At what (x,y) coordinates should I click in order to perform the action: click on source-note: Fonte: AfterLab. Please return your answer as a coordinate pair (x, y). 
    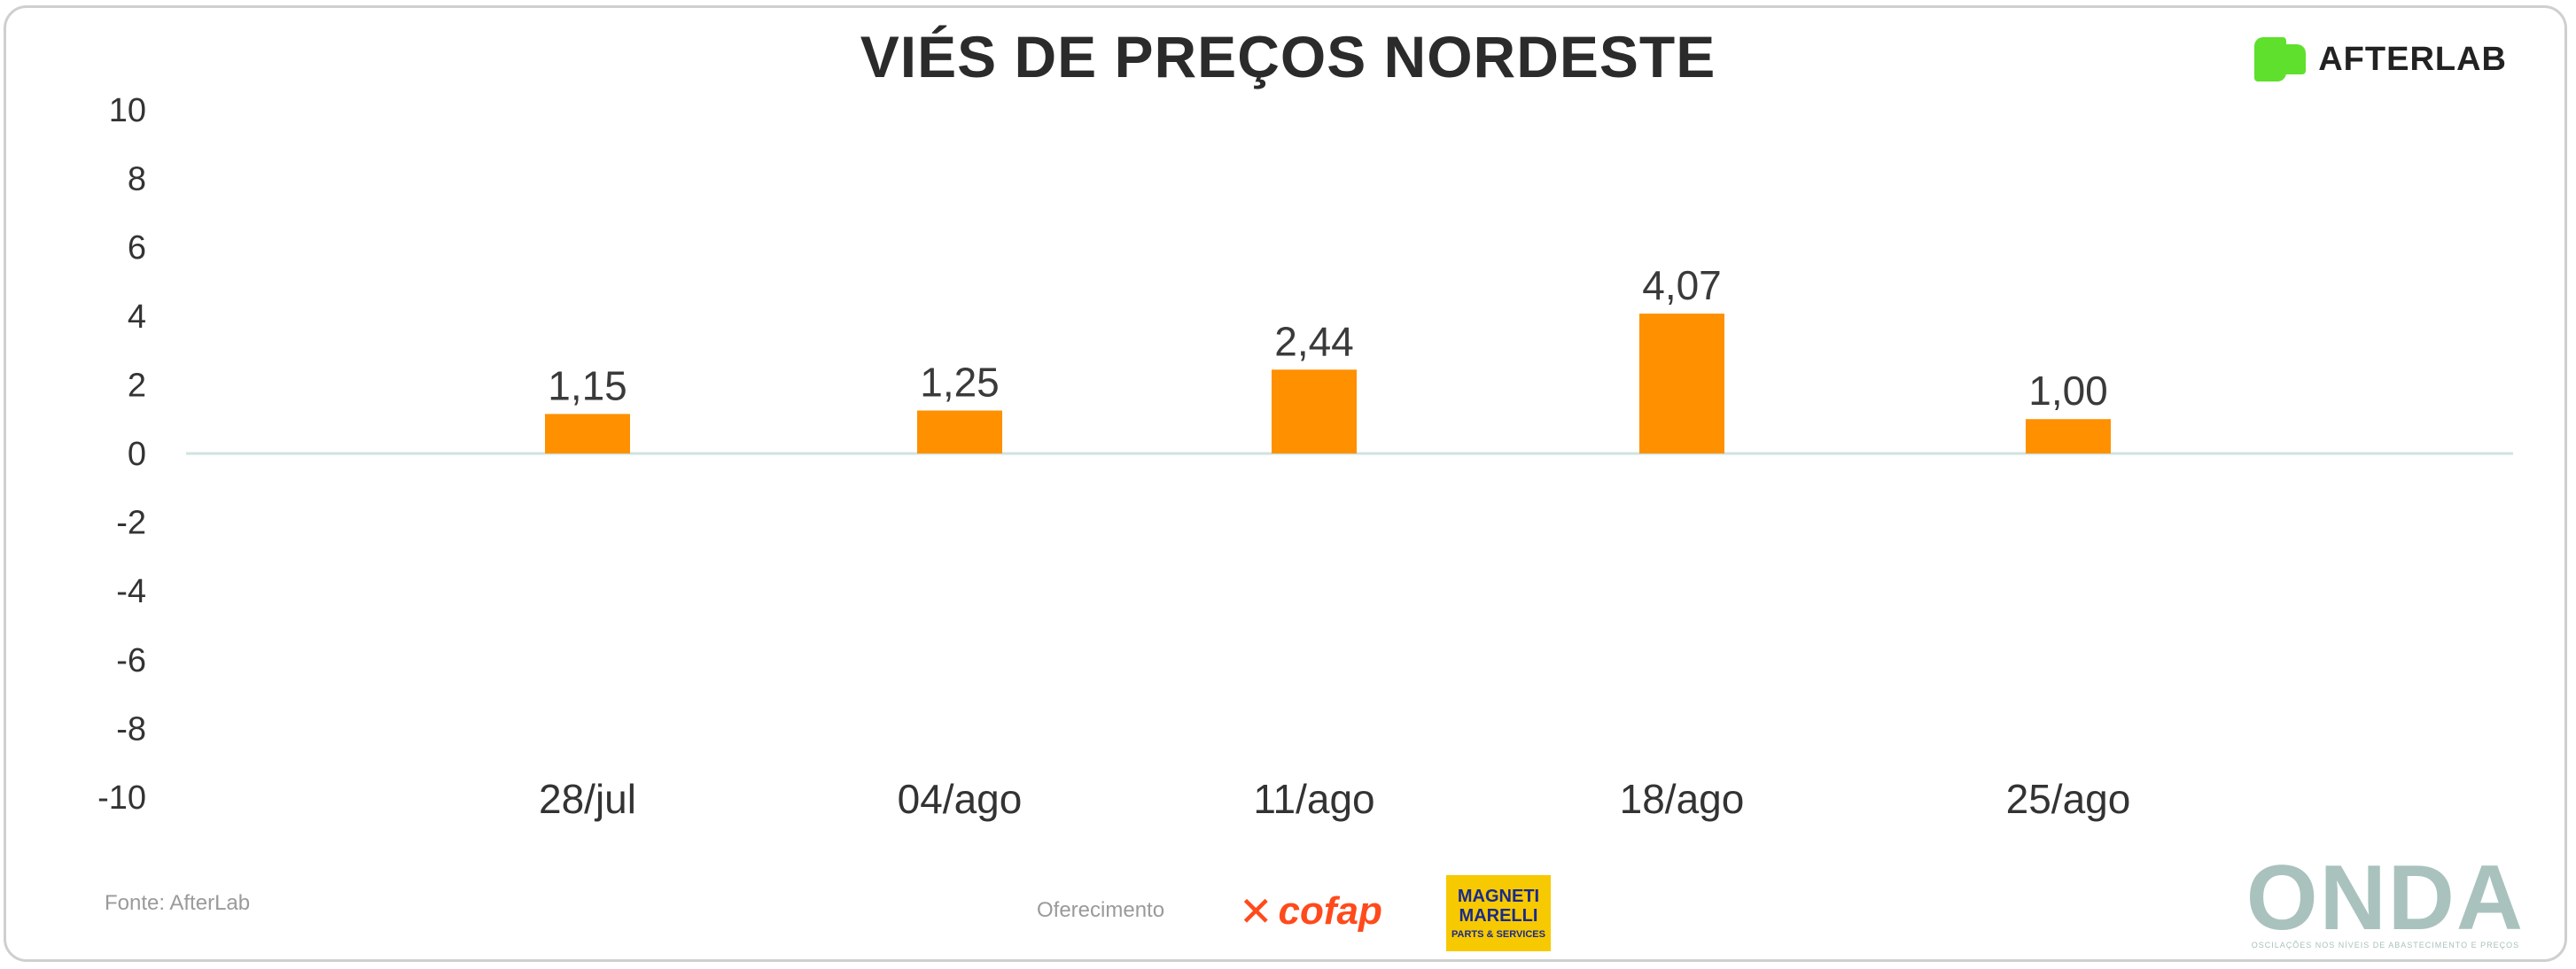
    Looking at the image, I should click on (178, 903).